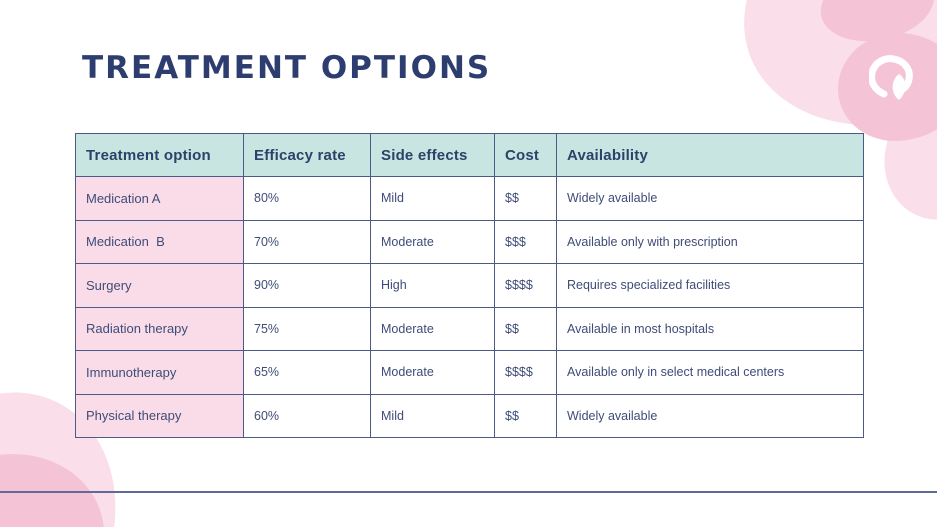 Image resolution: width=937 pixels, height=527 pixels. I want to click on decor-blob-ribbon-circle, so click(887, 87).